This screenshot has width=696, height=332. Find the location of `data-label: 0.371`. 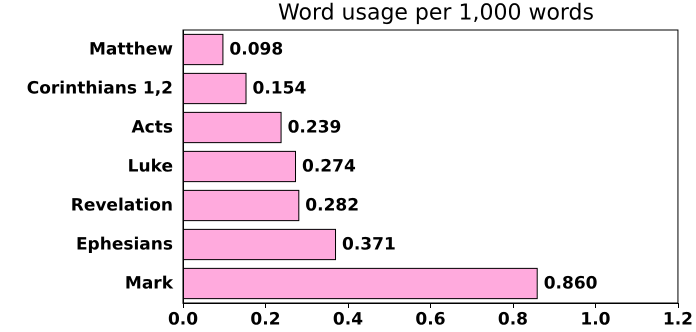

data-label: 0.371 is located at coordinates (369, 244).